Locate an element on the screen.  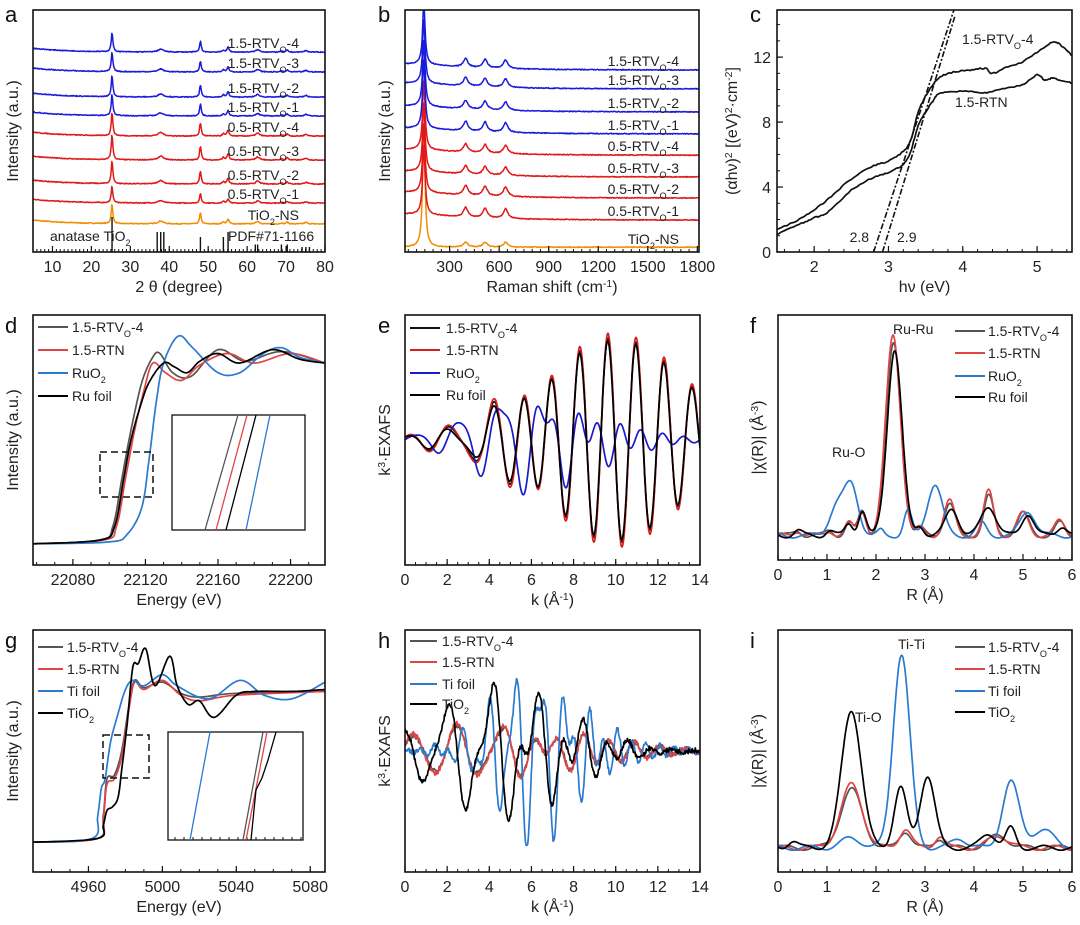
series-label: 1.5-RTVO-1 is located at coordinates (264, 109).